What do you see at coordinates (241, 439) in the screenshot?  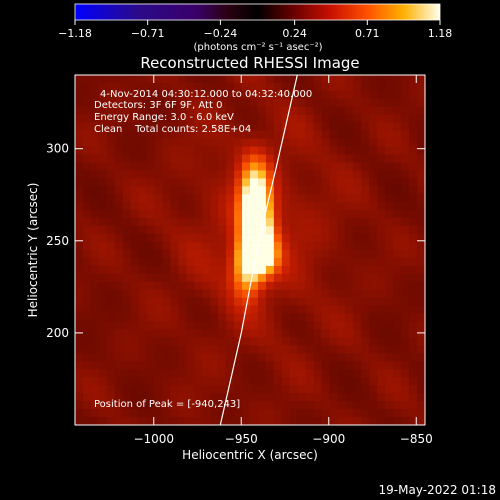 I see `x-tick-label: −950` at bounding box center [241, 439].